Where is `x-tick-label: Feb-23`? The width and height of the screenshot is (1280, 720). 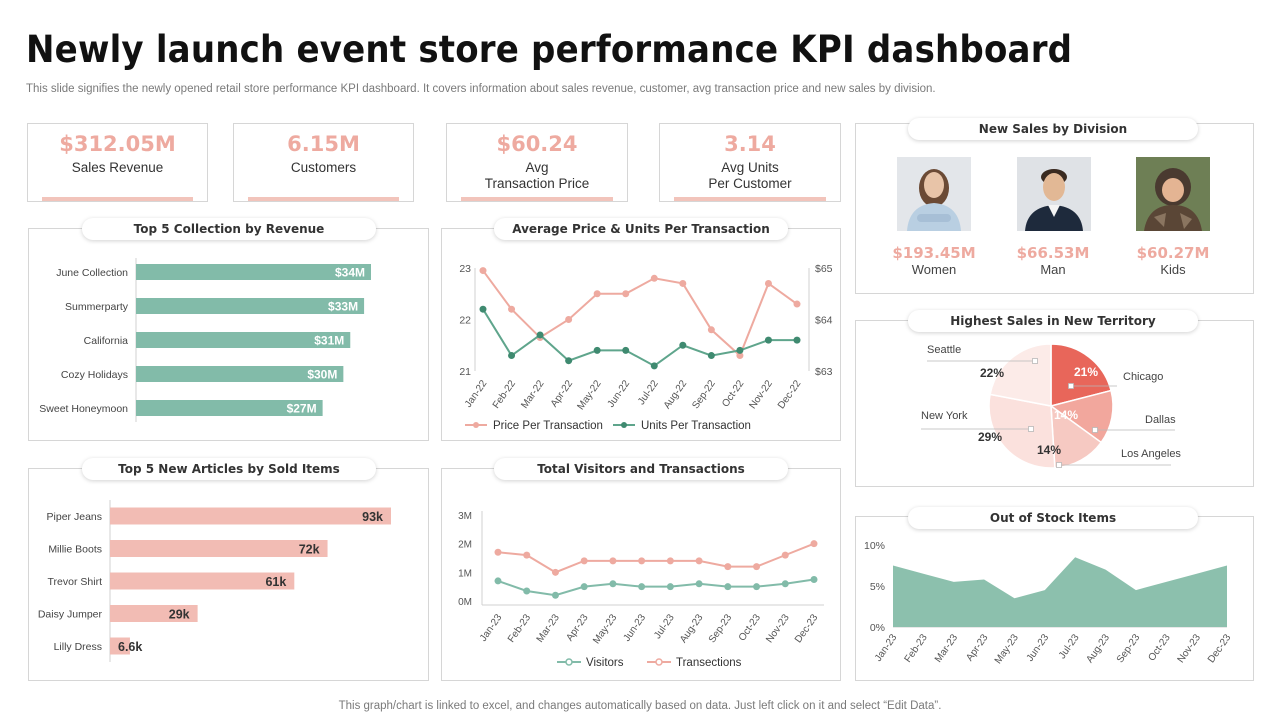
x-tick-label: Feb-23 is located at coordinates (519, 628).